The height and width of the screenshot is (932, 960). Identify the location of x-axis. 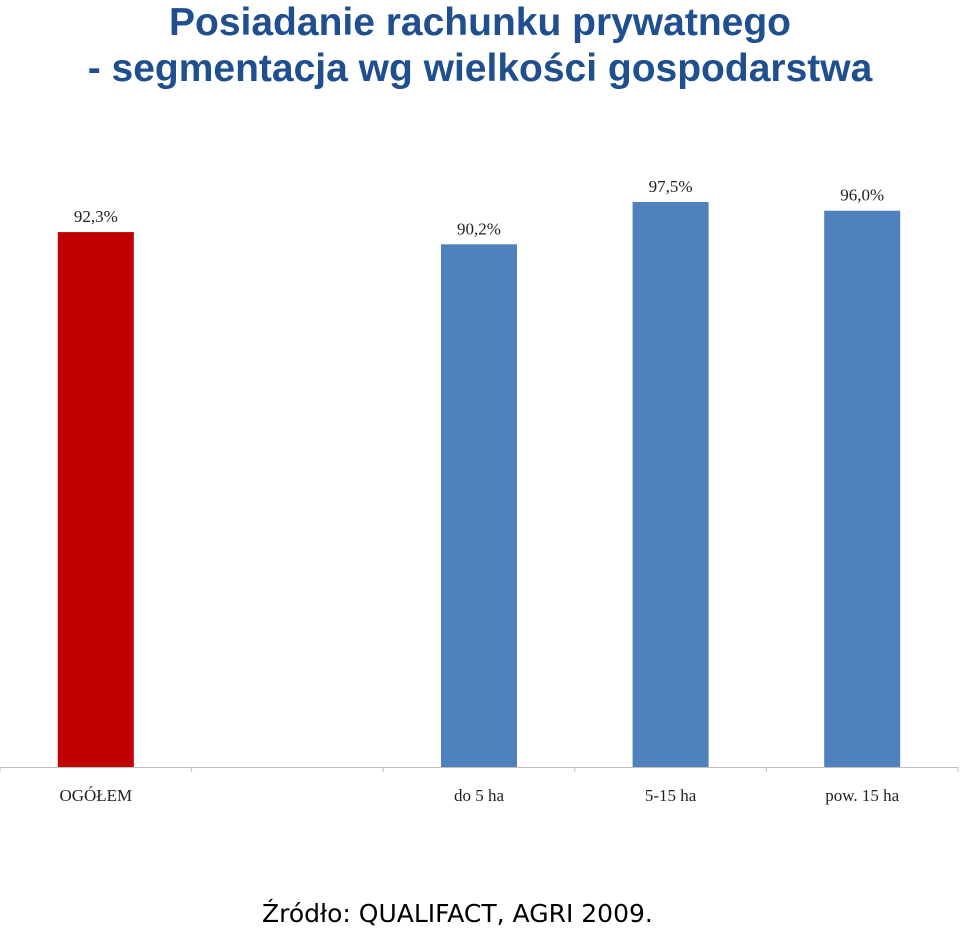
(479, 769).